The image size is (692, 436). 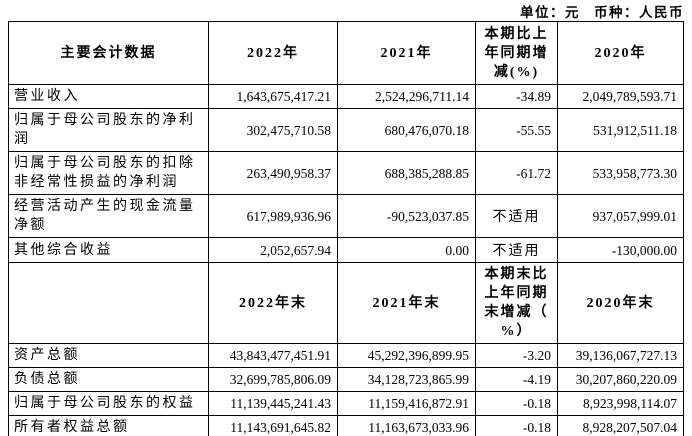 I want to click on value-2021: 680,476,070.18, so click(x=406, y=130).